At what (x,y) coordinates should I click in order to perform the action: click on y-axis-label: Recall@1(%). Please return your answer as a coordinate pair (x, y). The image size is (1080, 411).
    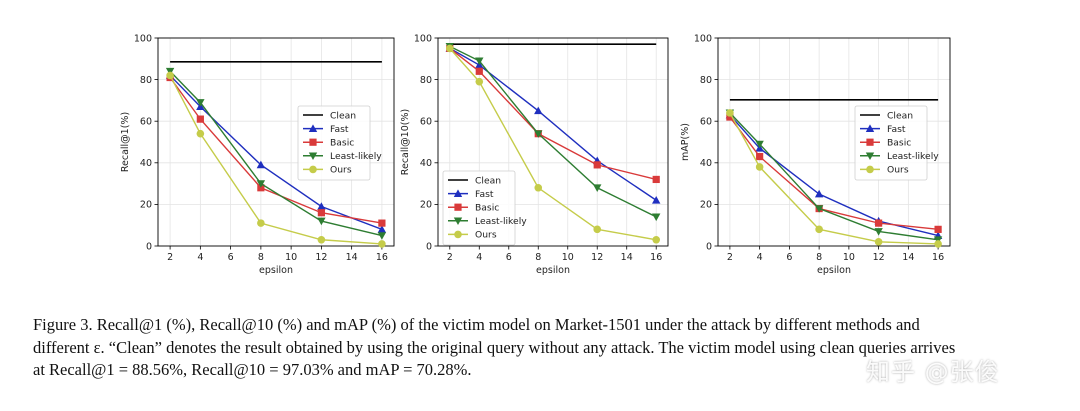
    Looking at the image, I should click on (125, 142).